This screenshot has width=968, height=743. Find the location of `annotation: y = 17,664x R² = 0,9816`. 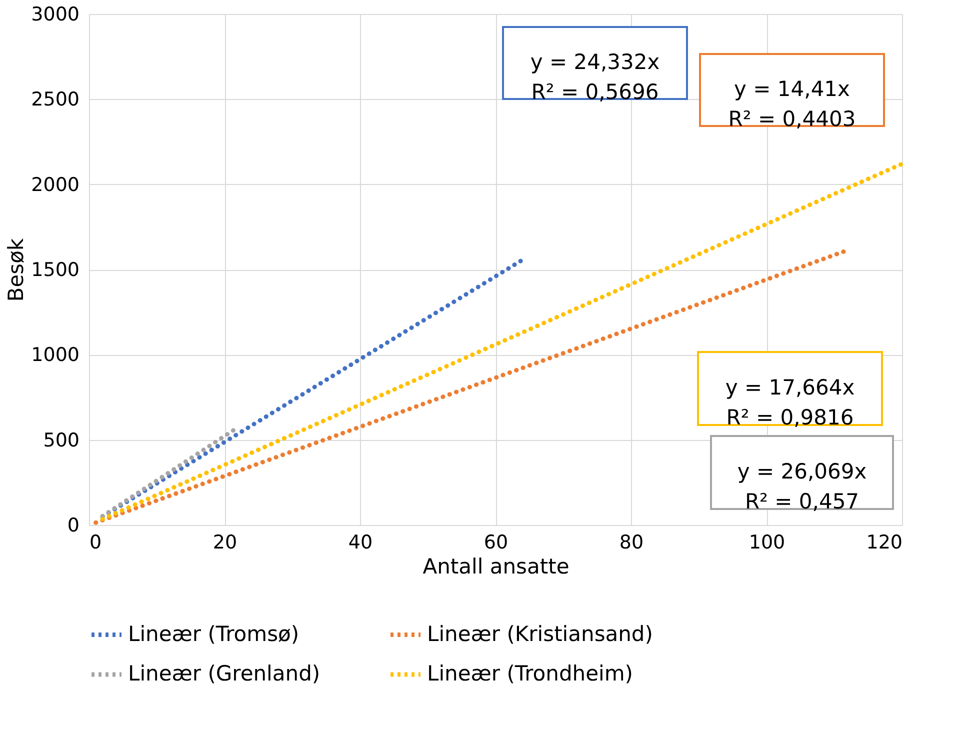

annotation: y = 17,664x R² = 0,9816 is located at coordinates (790, 403).